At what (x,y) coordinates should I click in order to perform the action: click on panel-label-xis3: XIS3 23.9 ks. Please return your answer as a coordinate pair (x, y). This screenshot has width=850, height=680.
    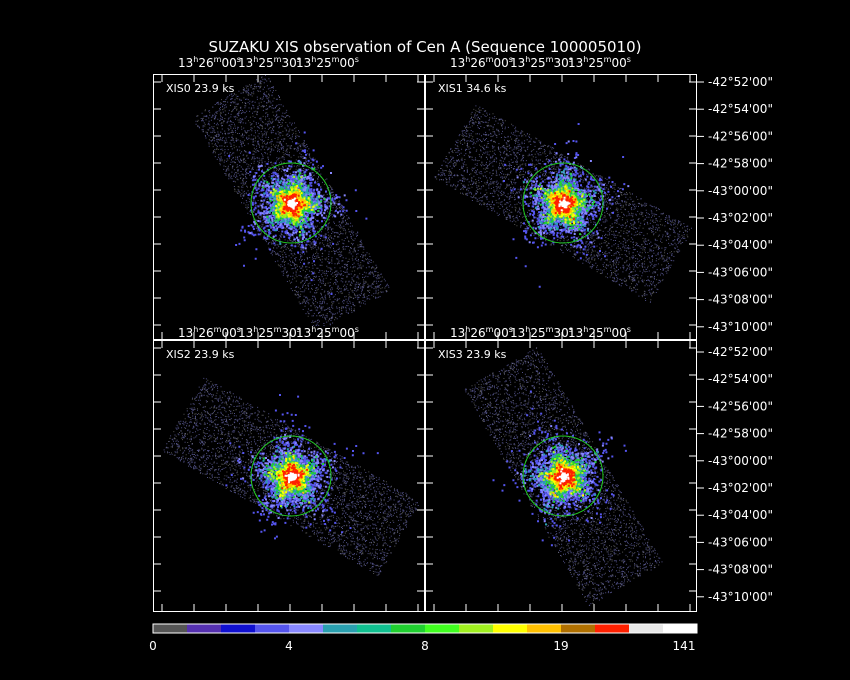
    Looking at the image, I should click on (472, 354).